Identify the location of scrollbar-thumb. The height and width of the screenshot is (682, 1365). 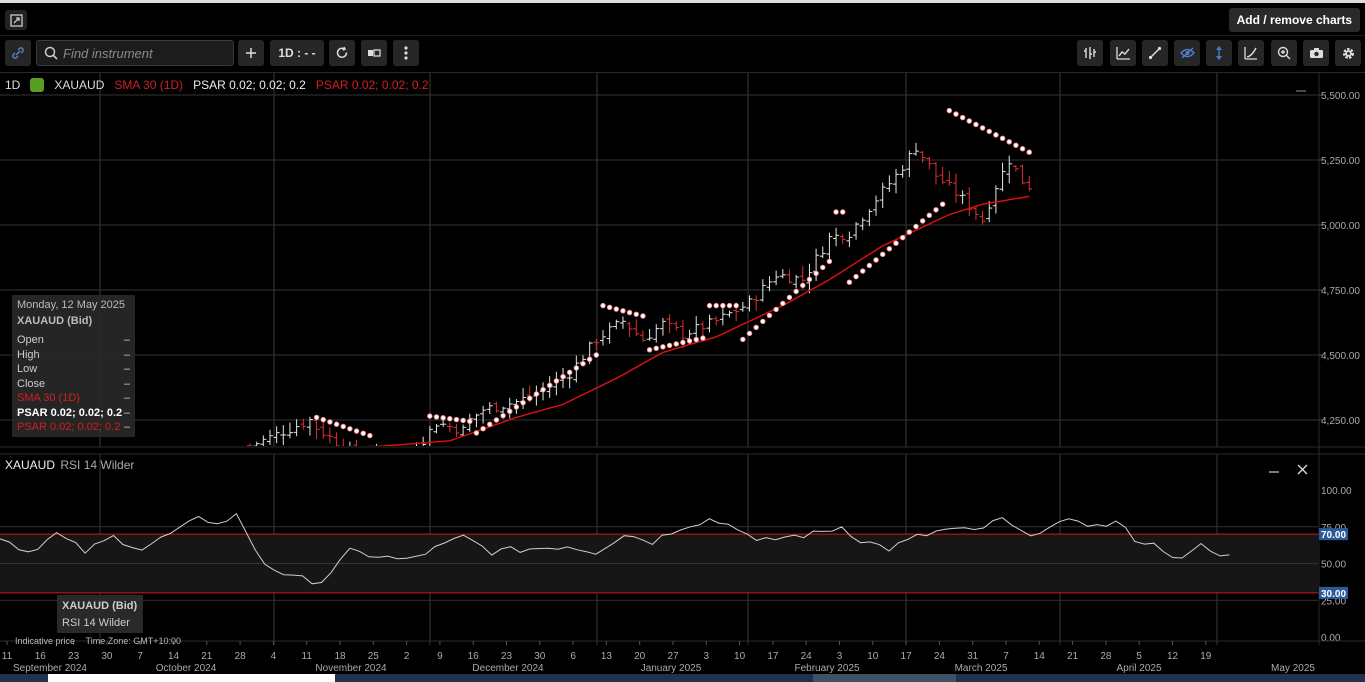
(191, 678).